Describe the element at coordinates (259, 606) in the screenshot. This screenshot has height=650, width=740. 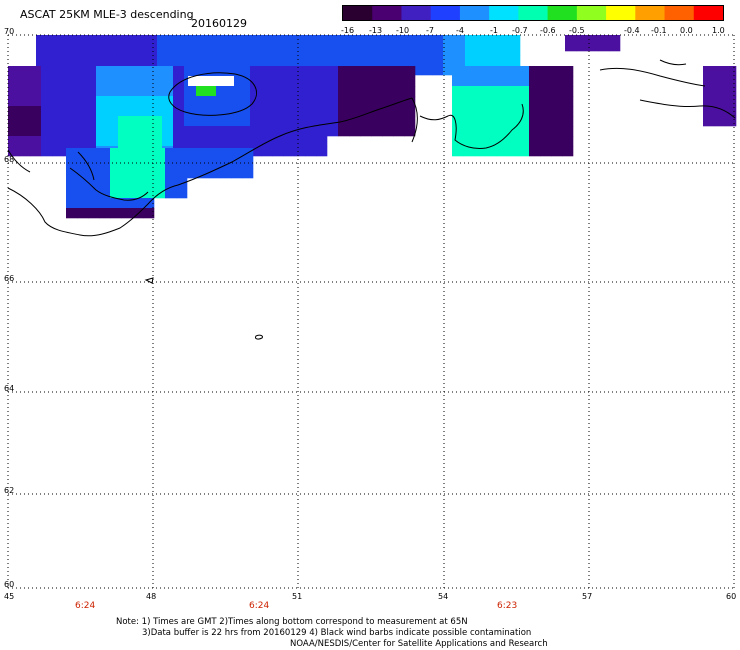
I see `pass-time-2: 6:24` at that location.